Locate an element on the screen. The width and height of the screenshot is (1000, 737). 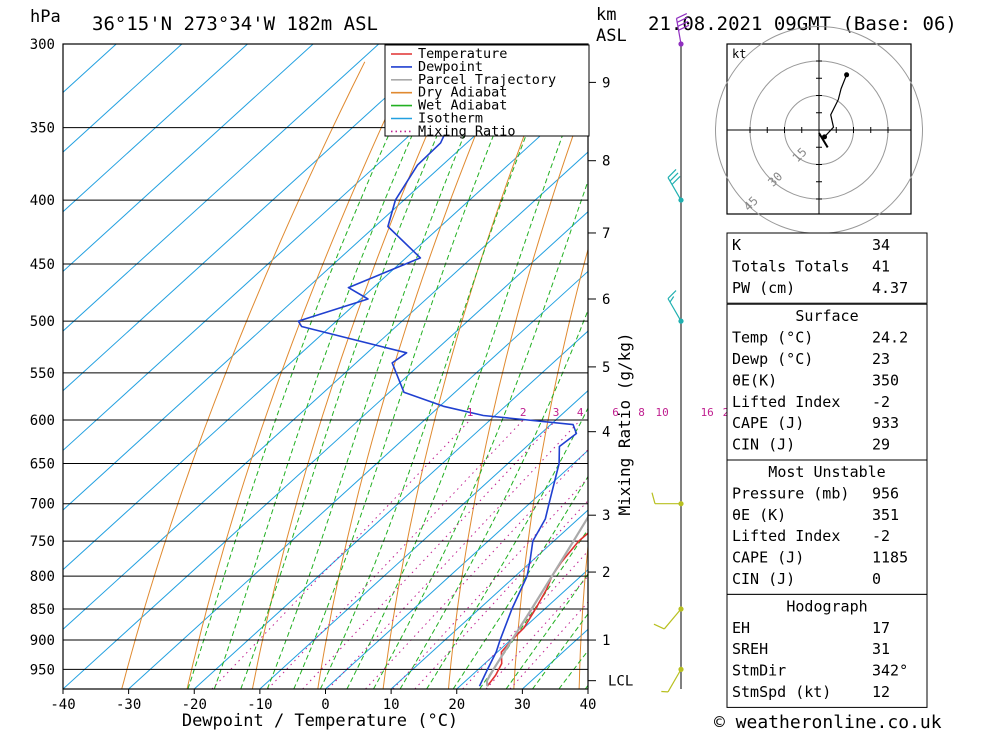
surface-indices-row-label: Temp (°C) is located at coordinates (772, 338).